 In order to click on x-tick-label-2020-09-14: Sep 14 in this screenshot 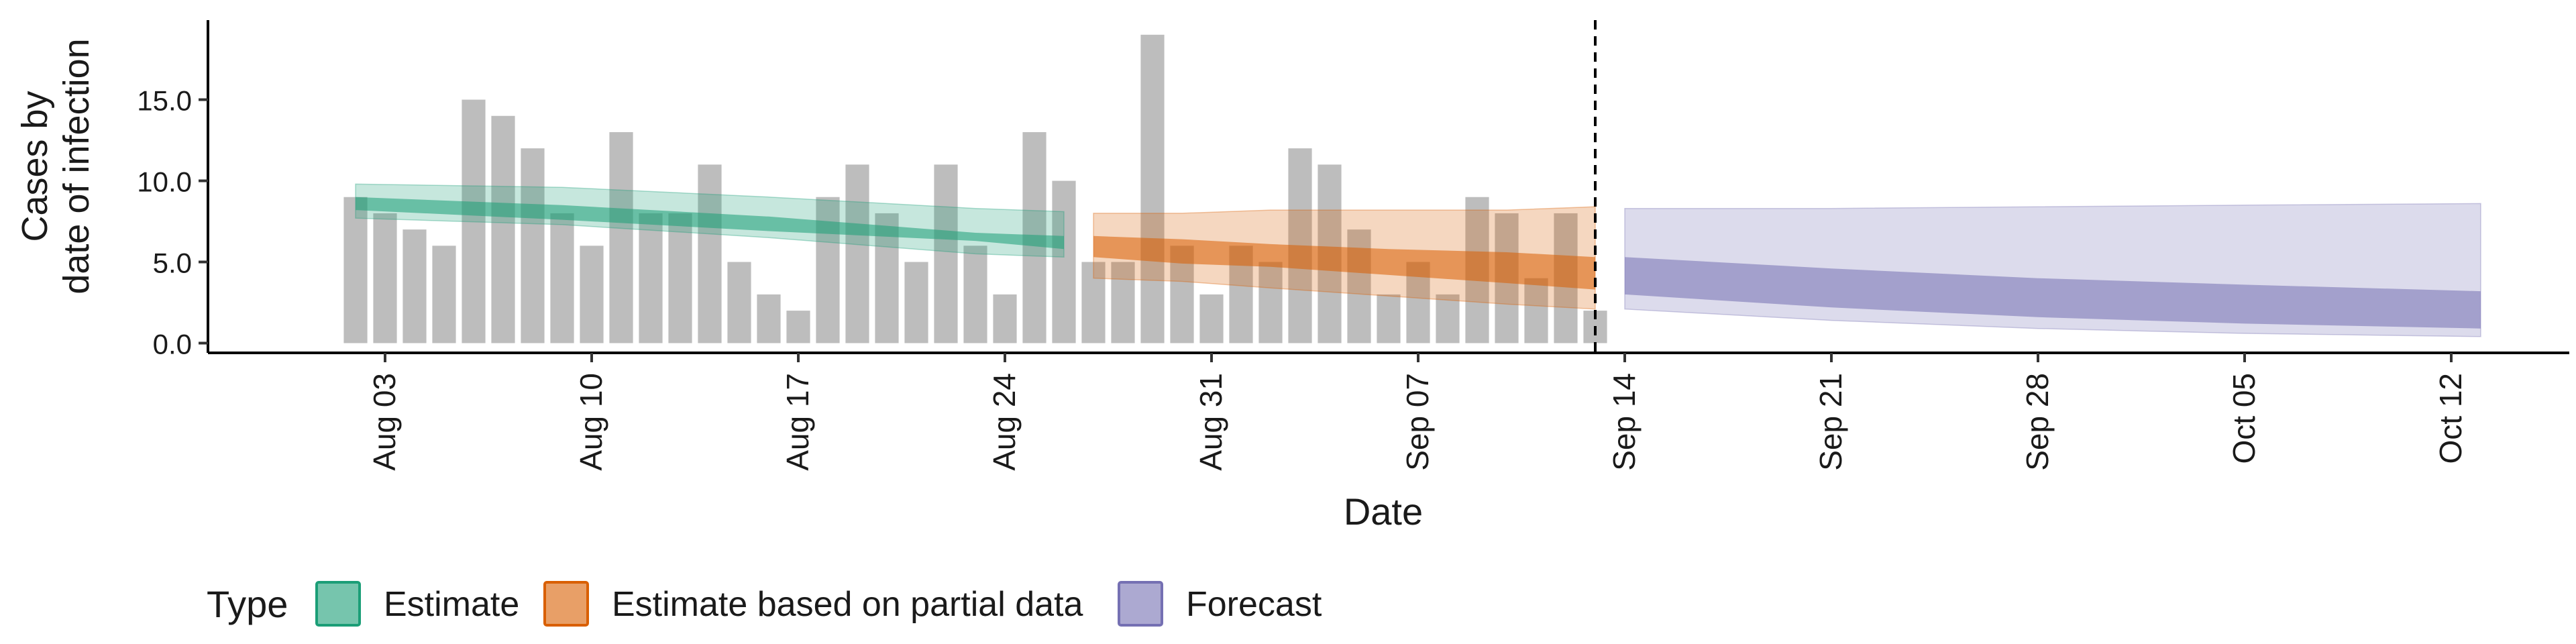, I will do `click(1624, 422)`.